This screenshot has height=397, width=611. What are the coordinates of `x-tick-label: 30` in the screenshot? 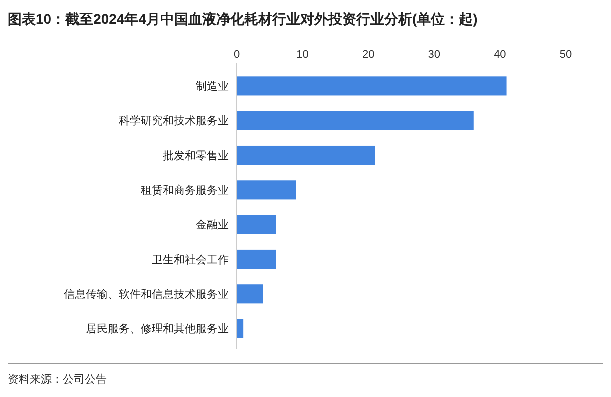 It's located at (434, 55).